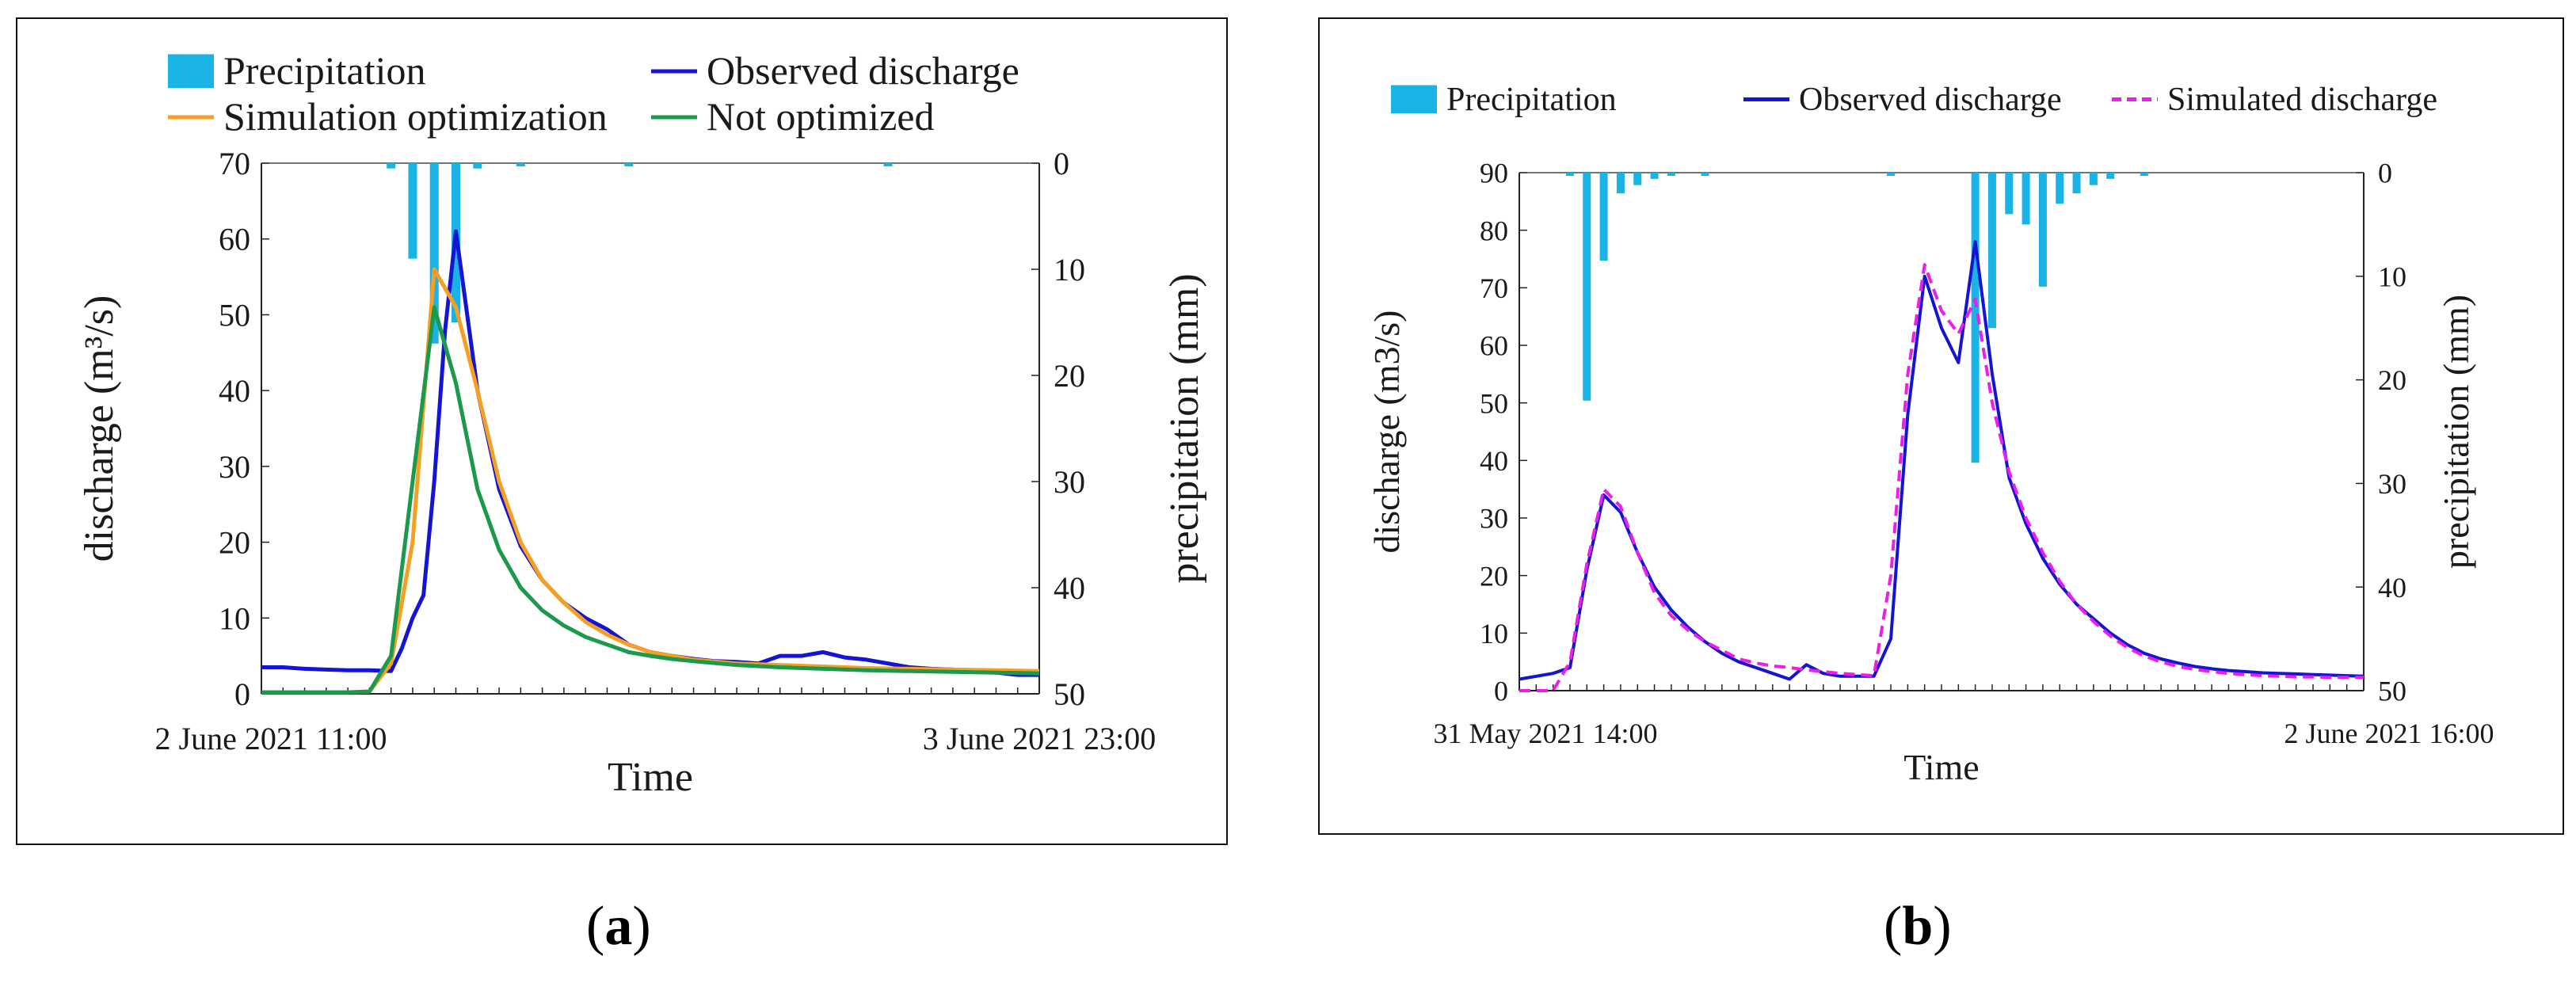 This screenshot has height=994, width=2576. Describe the element at coordinates (2389, 734) in the screenshot. I see `x-end-label: 2 June 2021 16:00` at that location.